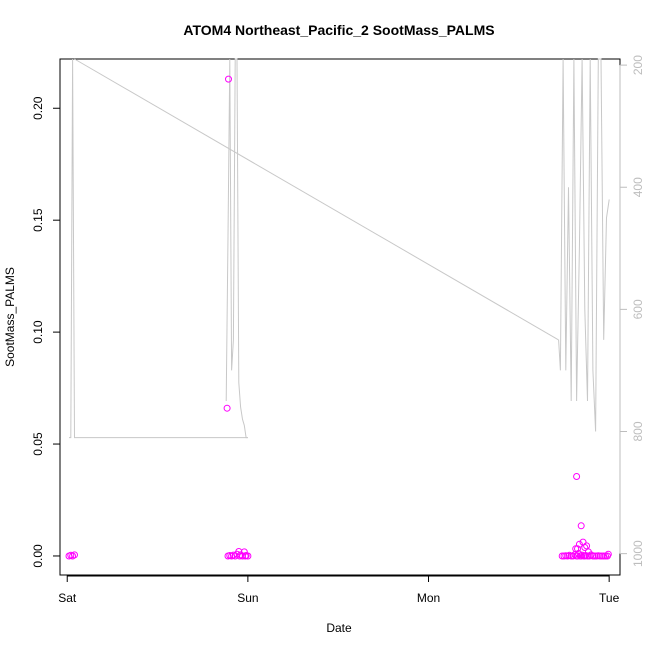 The image size is (650, 650). Describe the element at coordinates (67, 598) in the screenshot. I see `x-tick-label: Sat` at that location.